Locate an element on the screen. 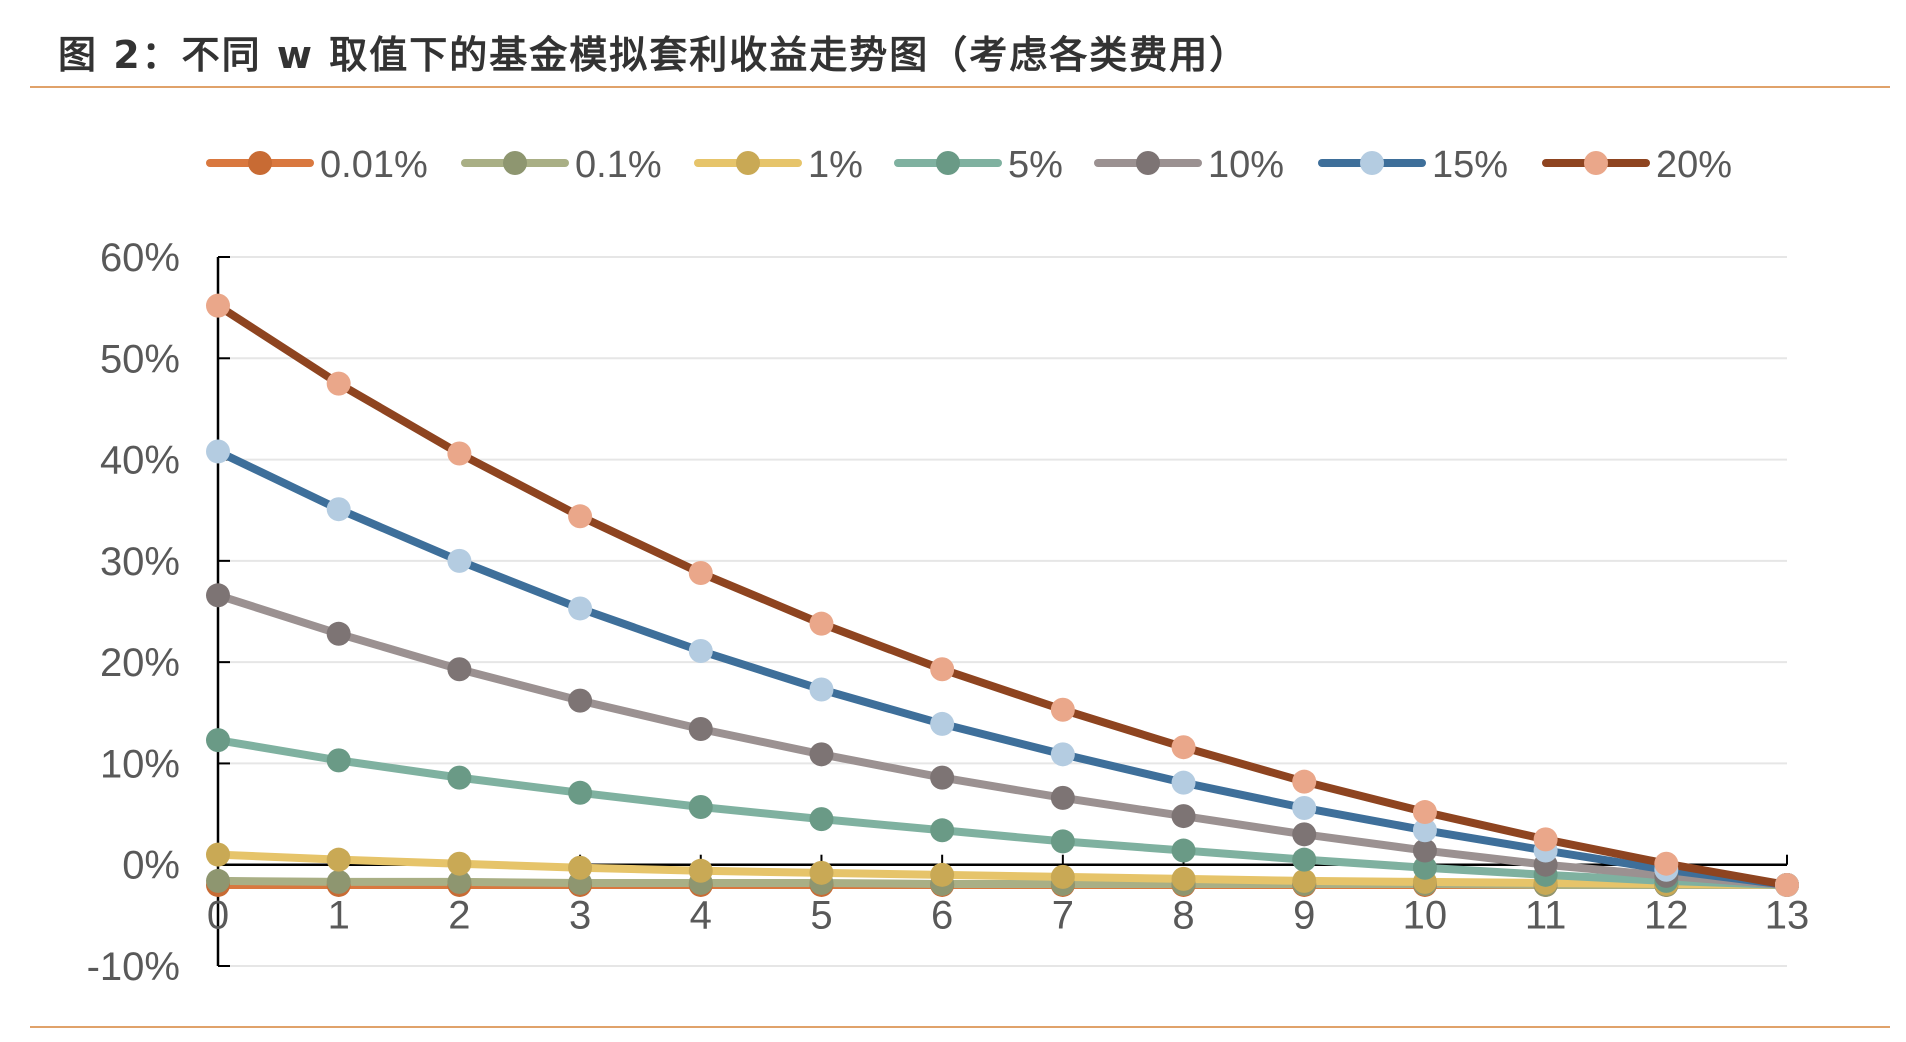  y-tick-label: 20% is located at coordinates (140, 663).